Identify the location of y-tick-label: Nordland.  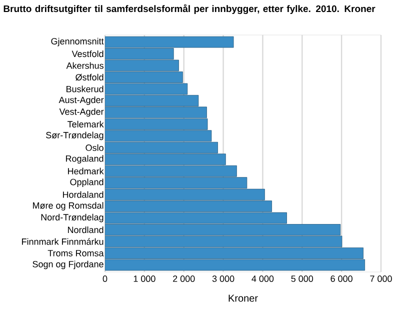
(86, 230).